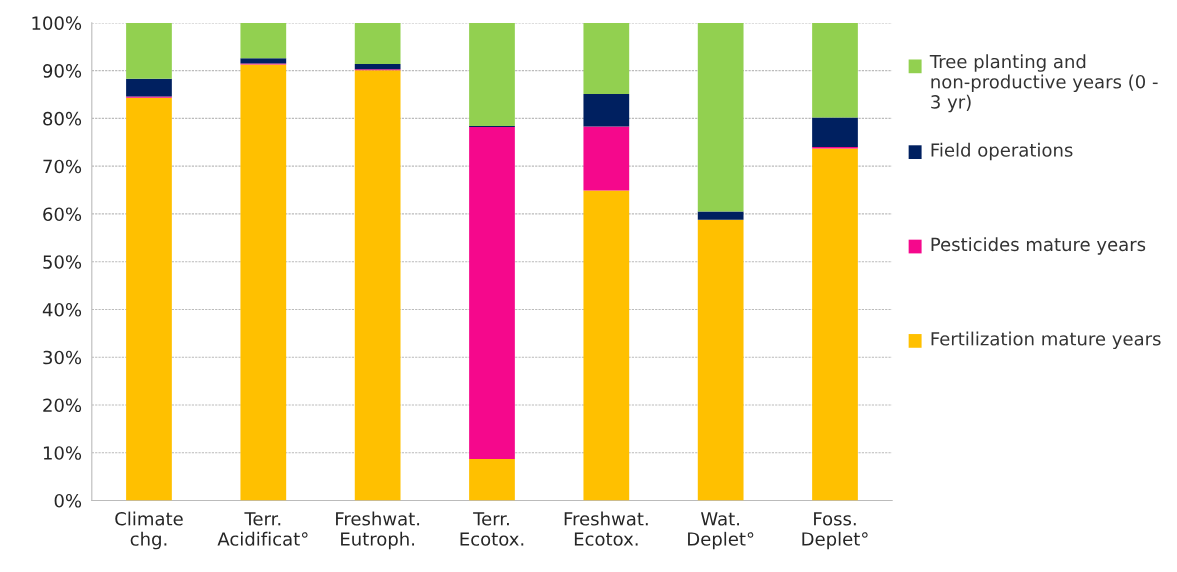 Image resolution: width=1177 pixels, height=572 pixels. What do you see at coordinates (68, 500) in the screenshot?
I see `y-tick-label: 0%` at bounding box center [68, 500].